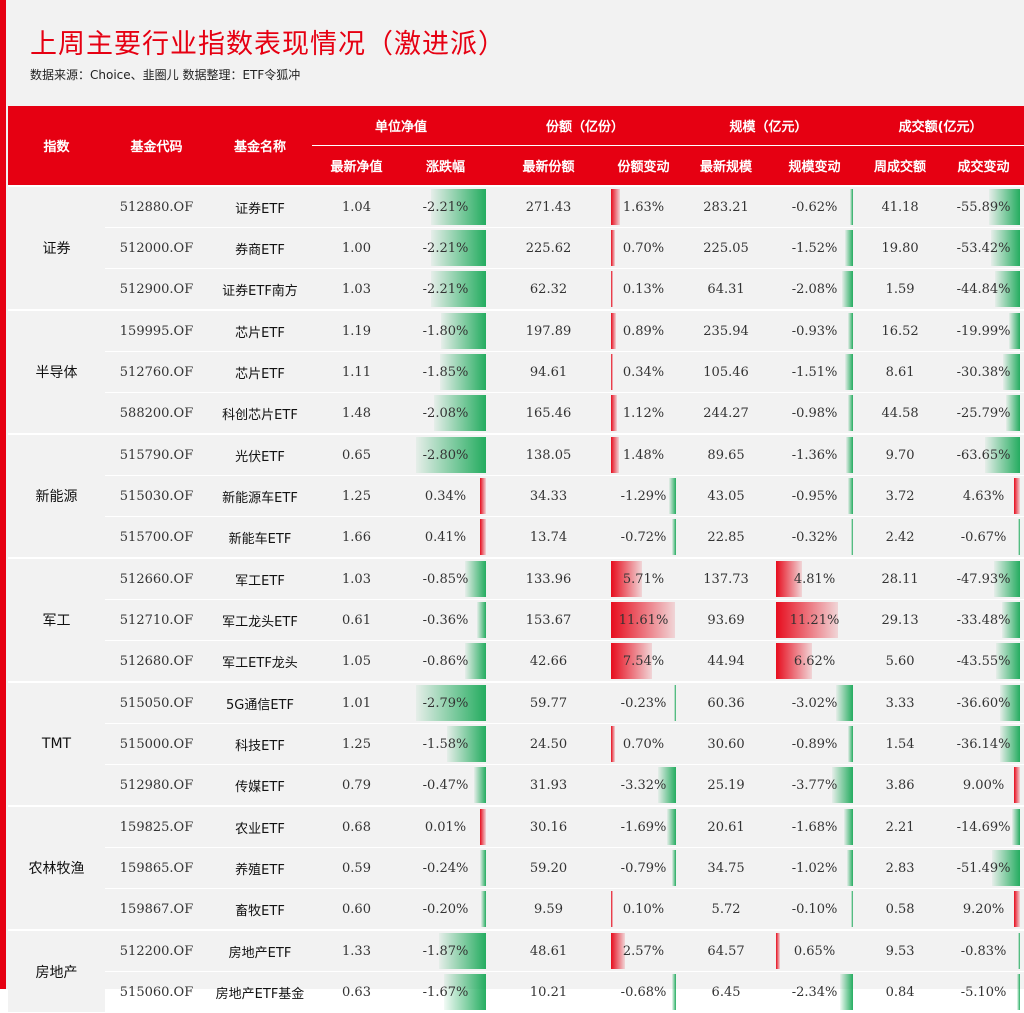  What do you see at coordinates (900, 992) in the screenshot?
I see `weekly-volume: 0.84` at bounding box center [900, 992].